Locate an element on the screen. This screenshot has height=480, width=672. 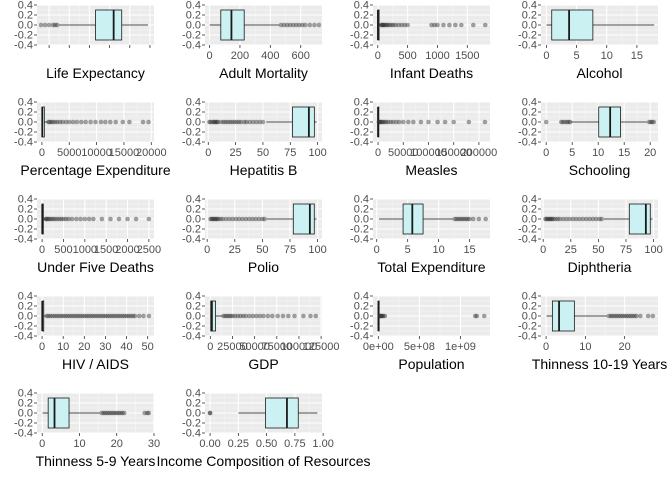
x-tick-label: 600 is located at coordinates (301, 56).